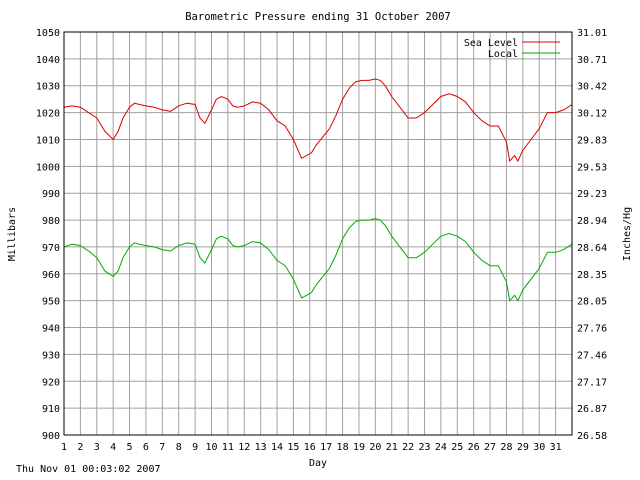 Image resolution: width=640 pixels, height=480 pixels. What do you see at coordinates (592, 167) in the screenshot?
I see `y2-tick-label: 29.53` at bounding box center [592, 167].